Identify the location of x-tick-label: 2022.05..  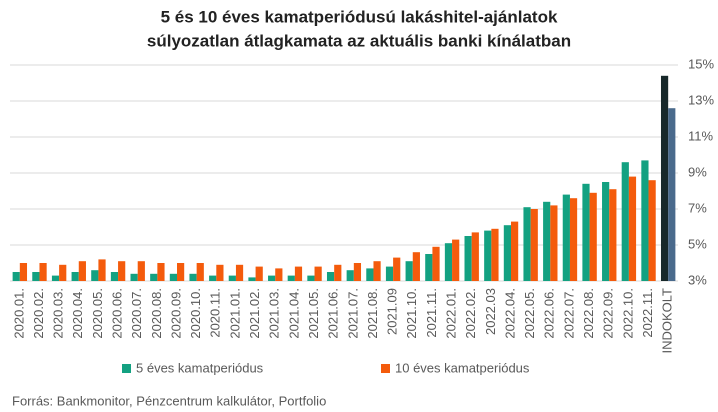
(529, 313).